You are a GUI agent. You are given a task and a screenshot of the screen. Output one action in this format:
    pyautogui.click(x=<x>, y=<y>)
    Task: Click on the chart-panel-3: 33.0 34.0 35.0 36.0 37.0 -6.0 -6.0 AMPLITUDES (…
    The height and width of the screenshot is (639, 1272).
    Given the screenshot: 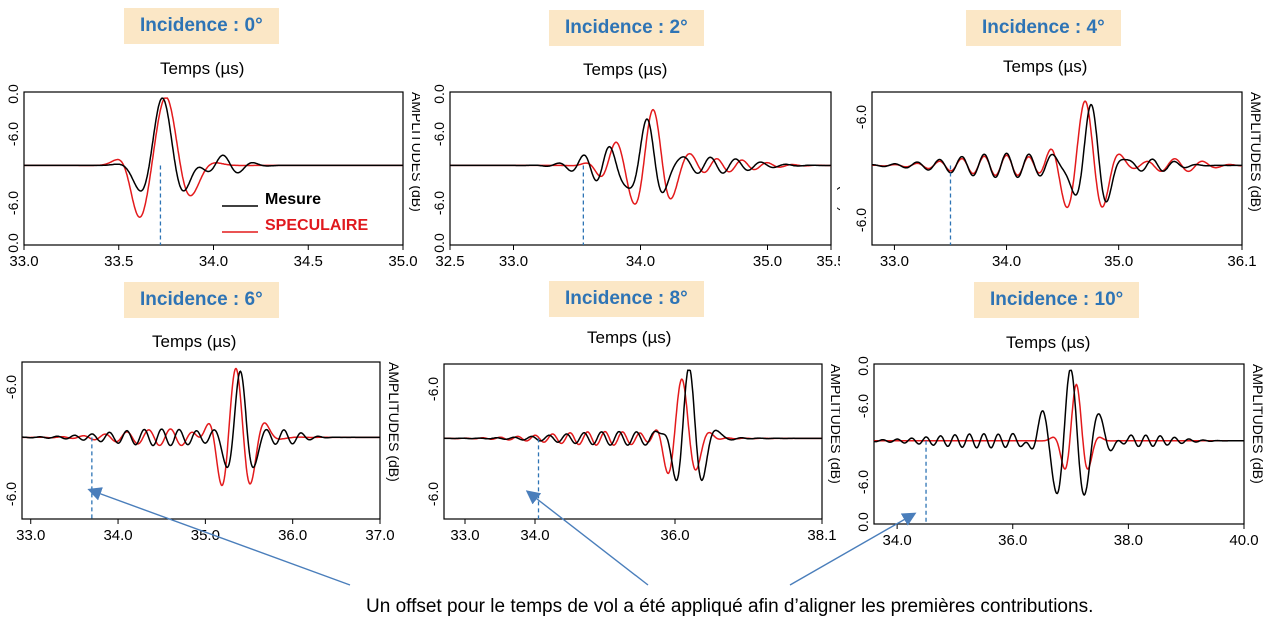 What is the action you would take?
    pyautogui.click(x=202, y=452)
    